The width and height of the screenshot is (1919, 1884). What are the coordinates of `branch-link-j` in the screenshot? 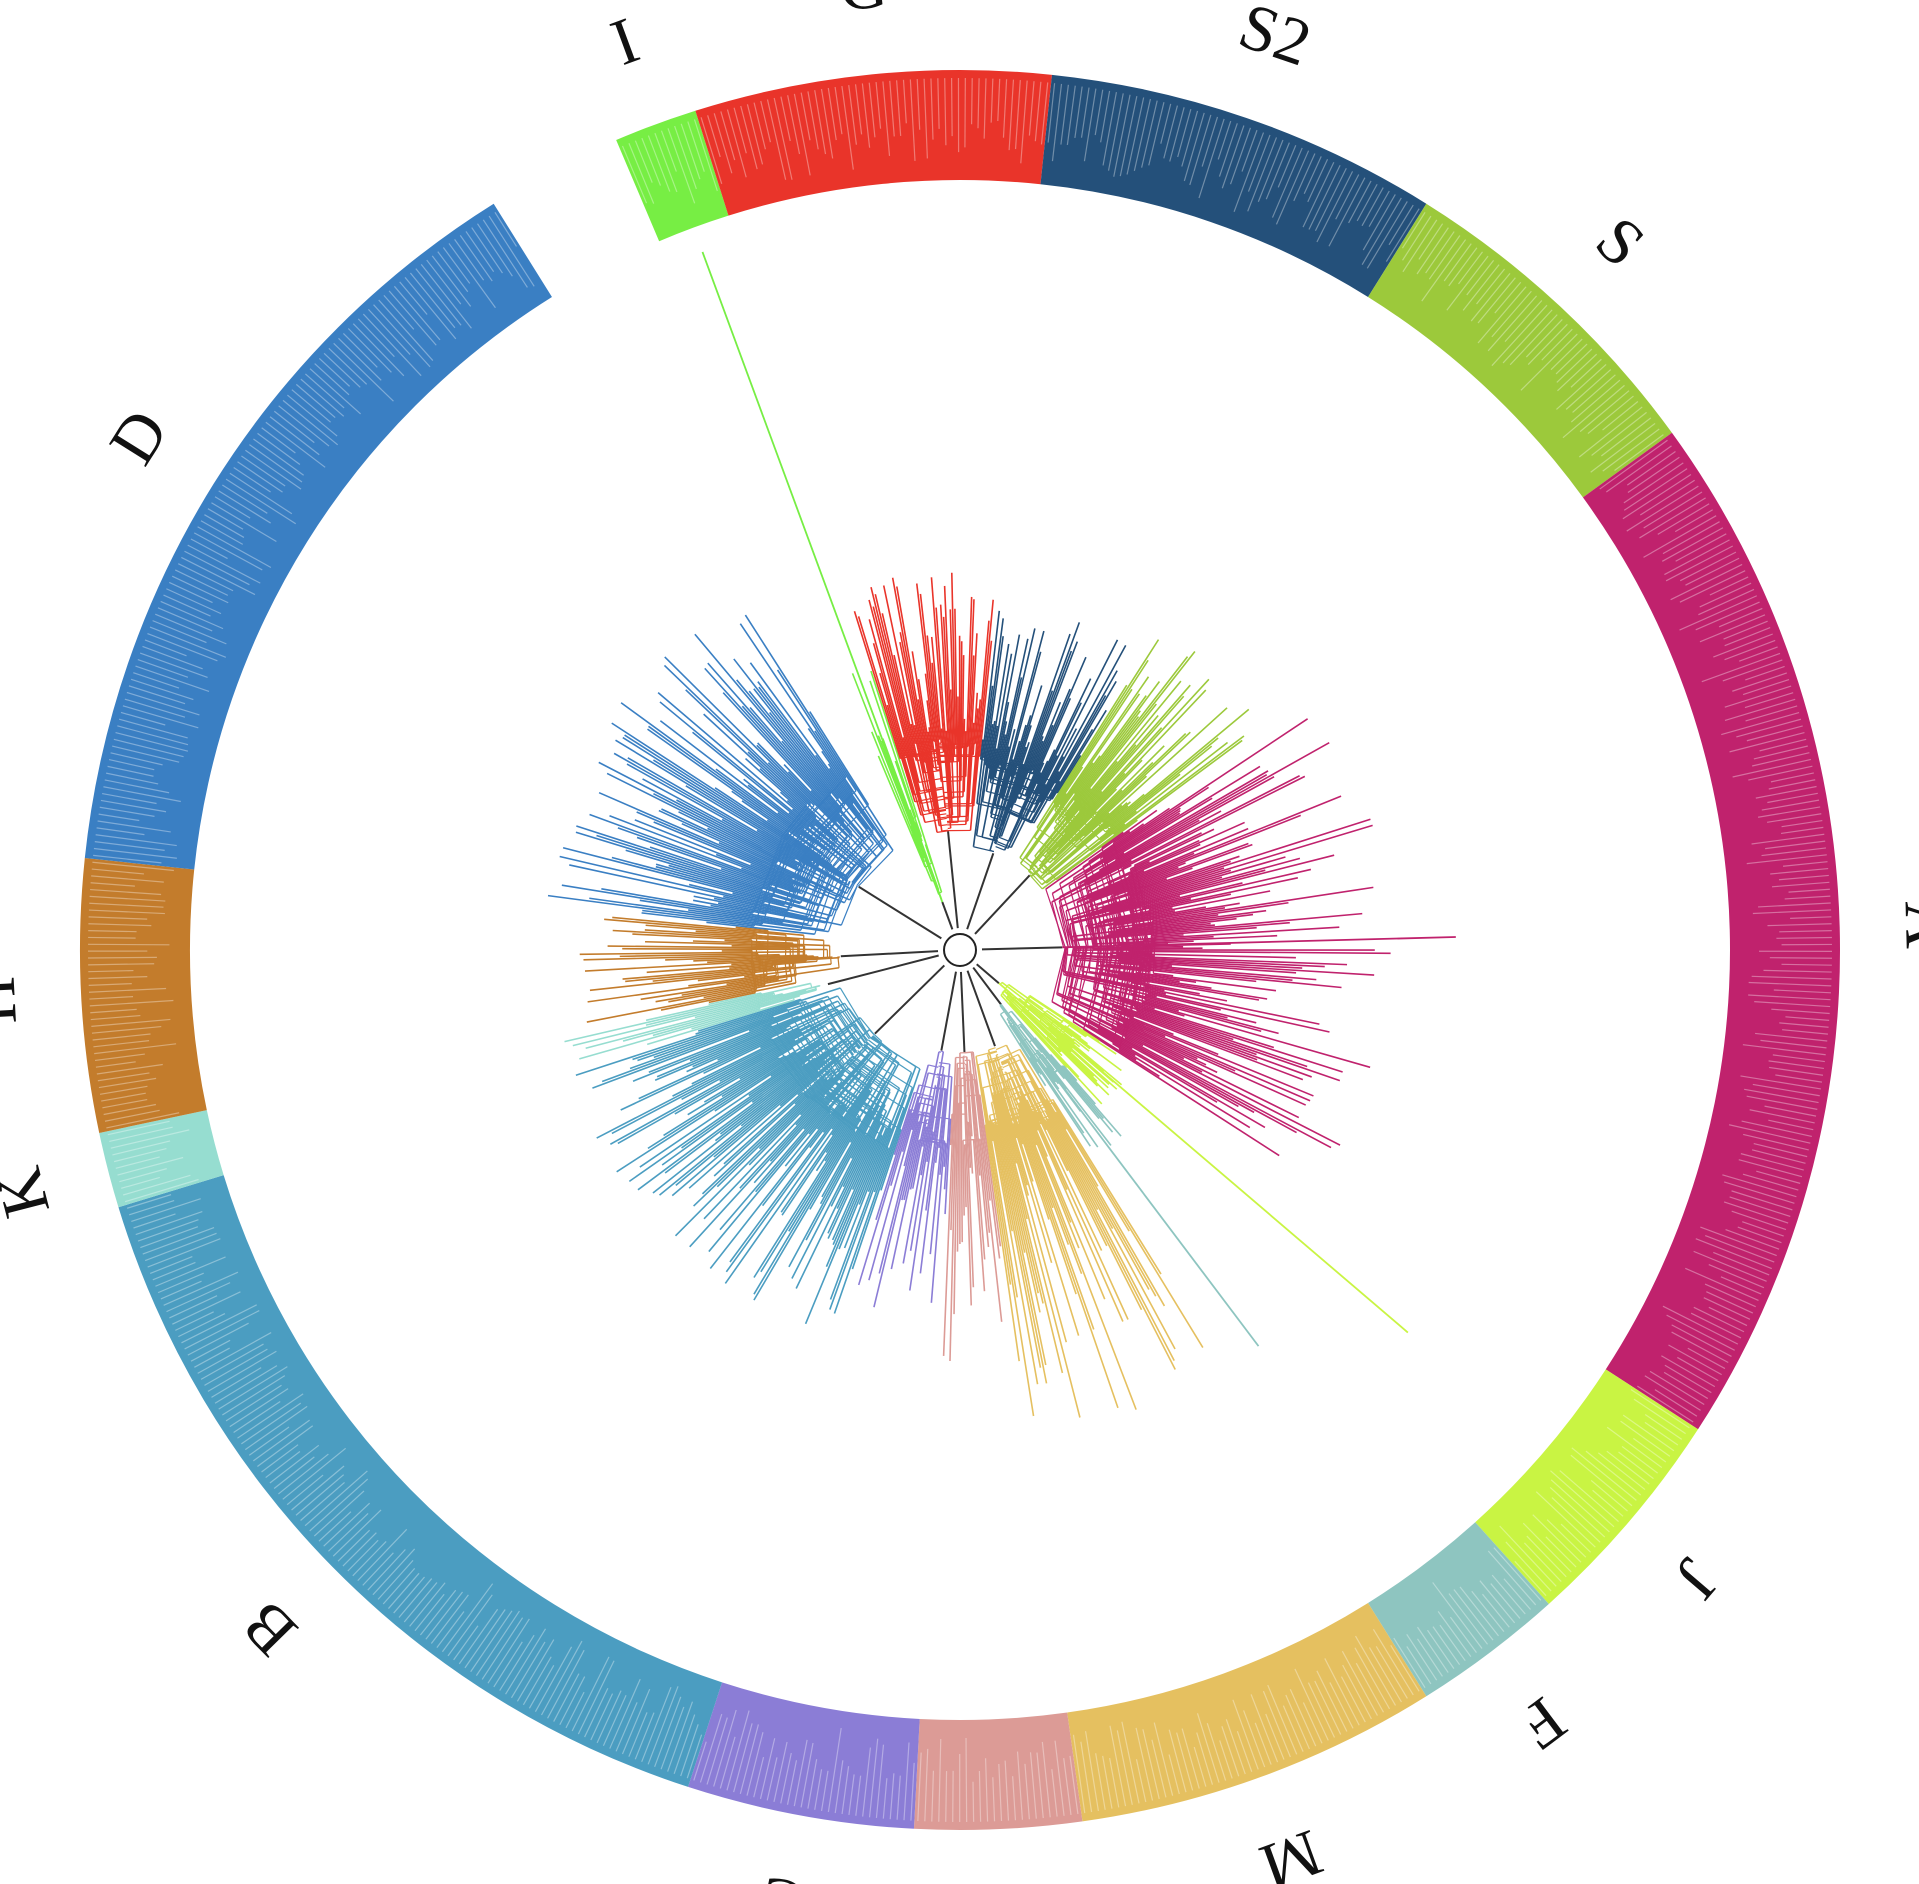 It's located at (1013, 1001).